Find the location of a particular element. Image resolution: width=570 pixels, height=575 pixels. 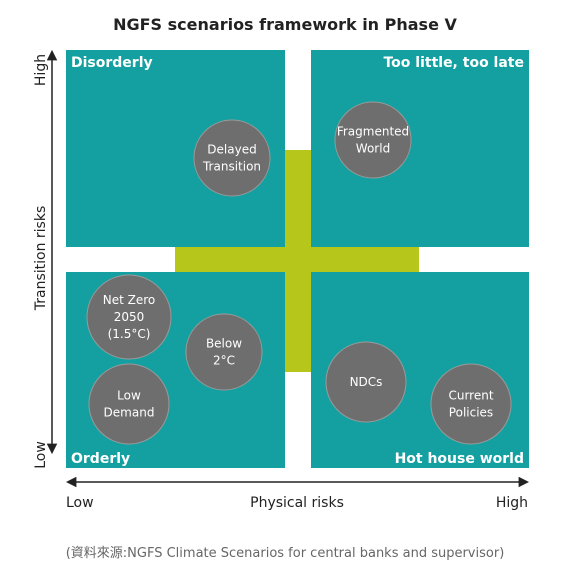

quadrant-label: Orderly is located at coordinates (100, 459).